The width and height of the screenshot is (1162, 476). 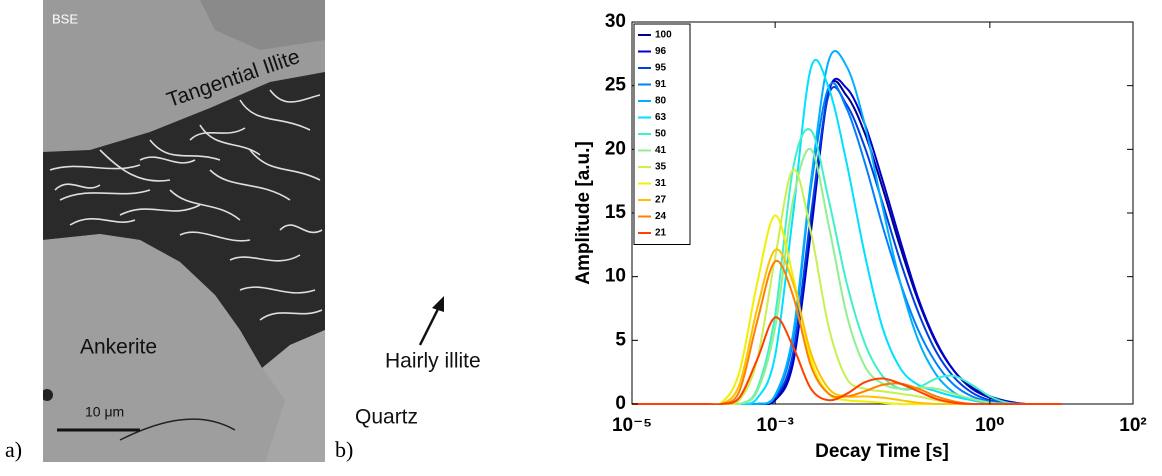 What do you see at coordinates (620, 339) in the screenshot?
I see `y-tick-label: 5` at bounding box center [620, 339].